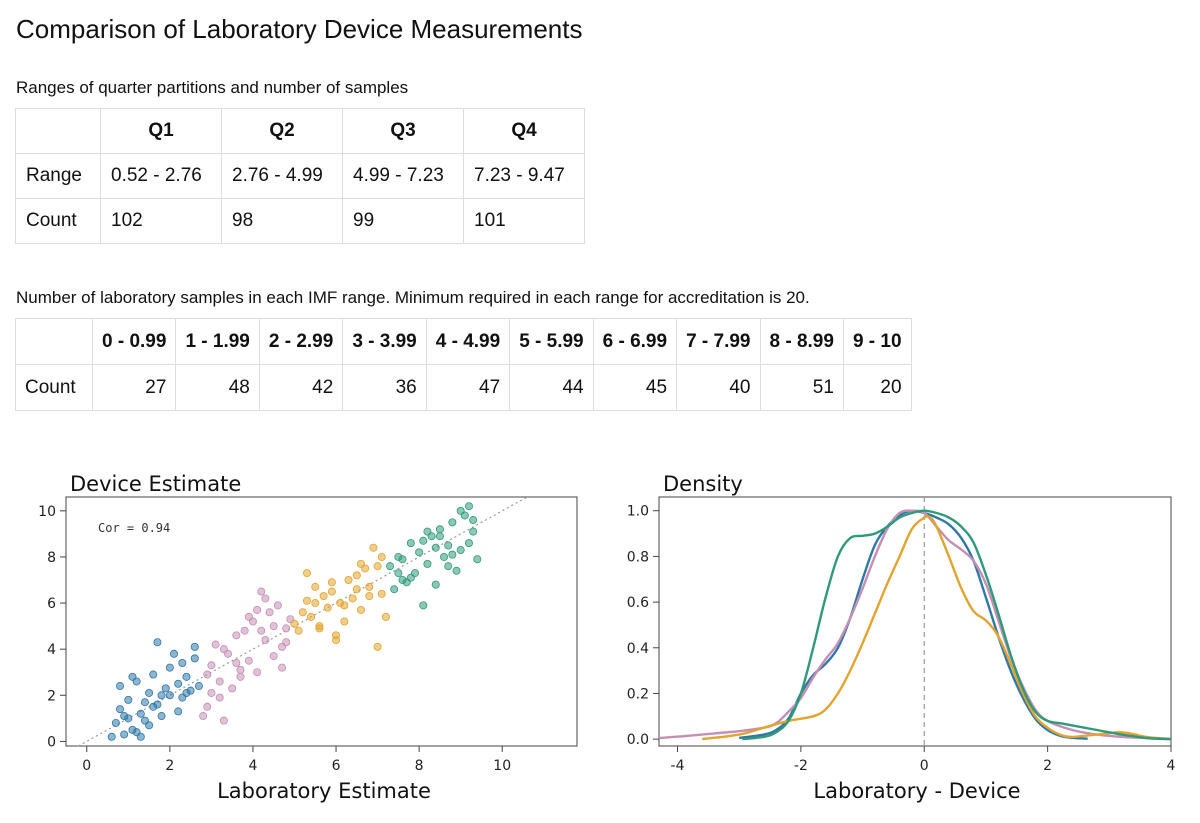  What do you see at coordinates (638, 557) in the screenshot?
I see `y-tick-label: 0.8` at bounding box center [638, 557].